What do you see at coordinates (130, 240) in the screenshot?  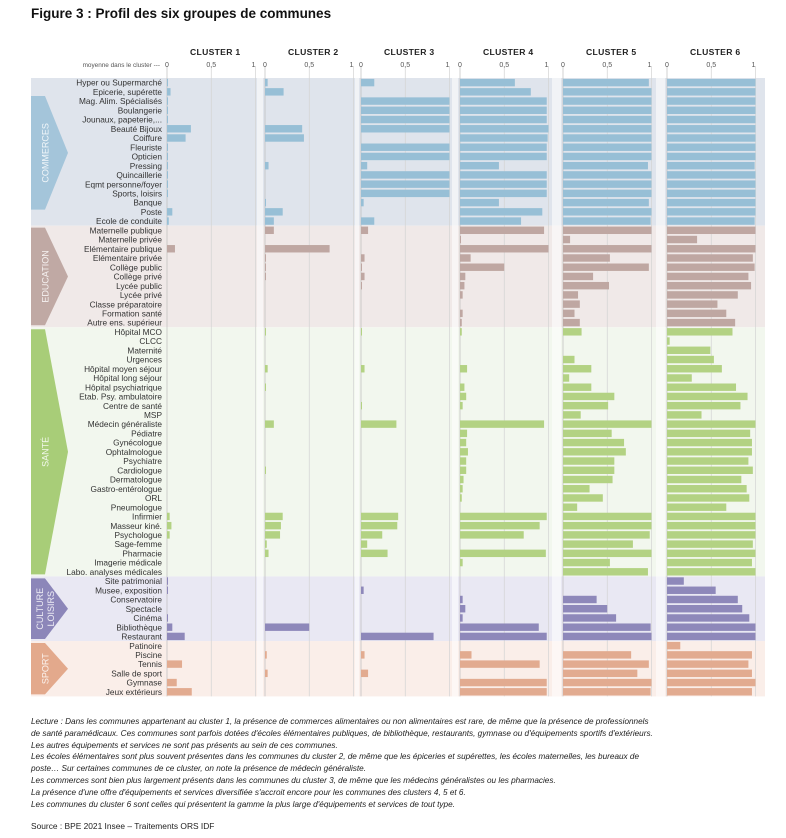 I see `row-label: Maternelle privée` at bounding box center [130, 240].